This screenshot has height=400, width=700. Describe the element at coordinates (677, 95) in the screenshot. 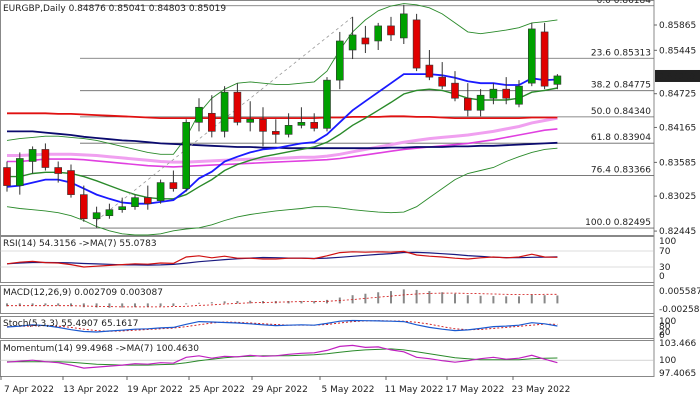

I see `price-tick-label: 0.84725` at that location.